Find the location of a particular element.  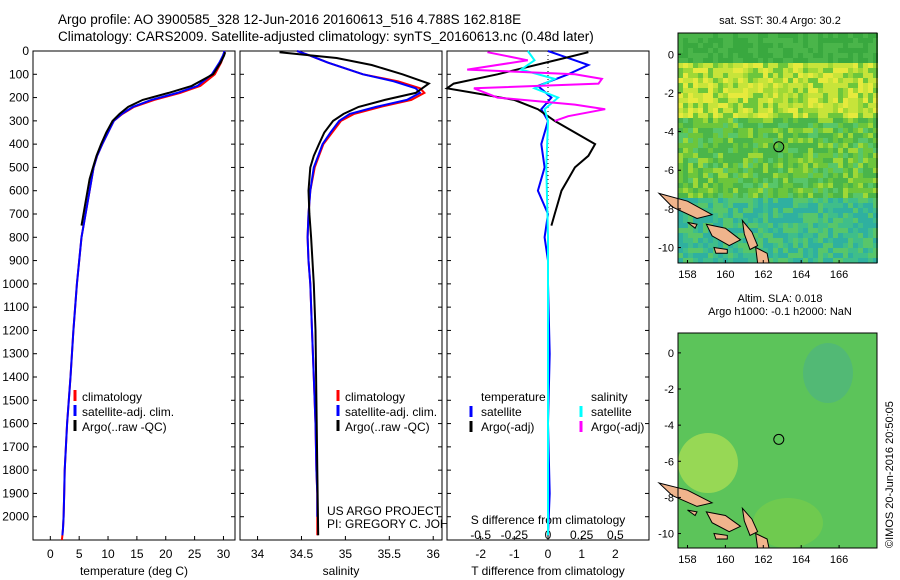

y-tick-label: 2000 is located at coordinates (15, 517).